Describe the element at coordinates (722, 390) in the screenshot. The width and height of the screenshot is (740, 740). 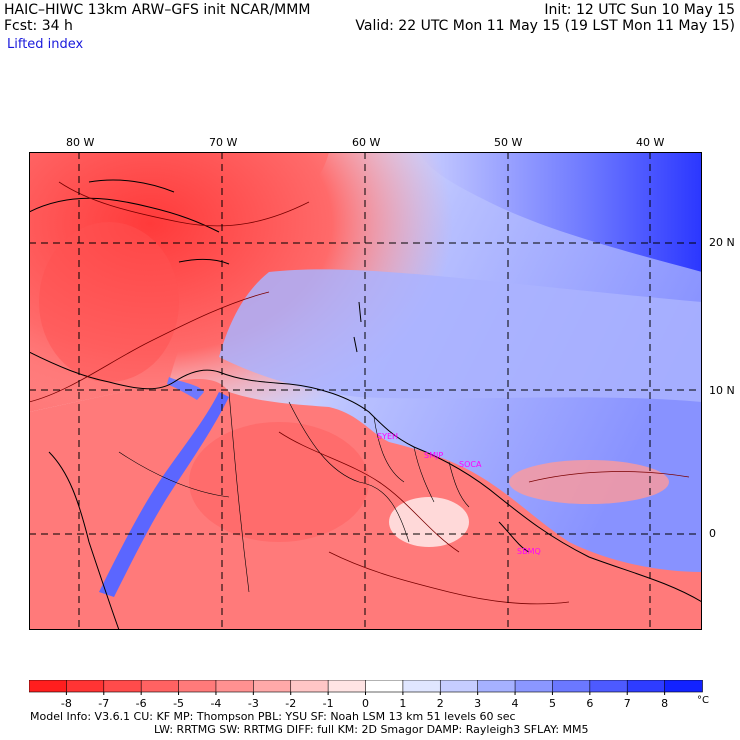
I see `lat-label-10n: 10 N` at that location.